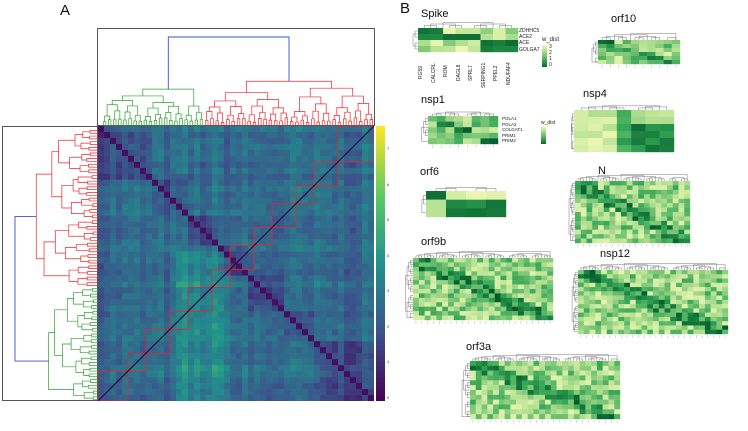 This screenshot has width=748, height=431. What do you see at coordinates (550, 47) in the screenshot?
I see `spike-legend-tick: 3` at bounding box center [550, 47].